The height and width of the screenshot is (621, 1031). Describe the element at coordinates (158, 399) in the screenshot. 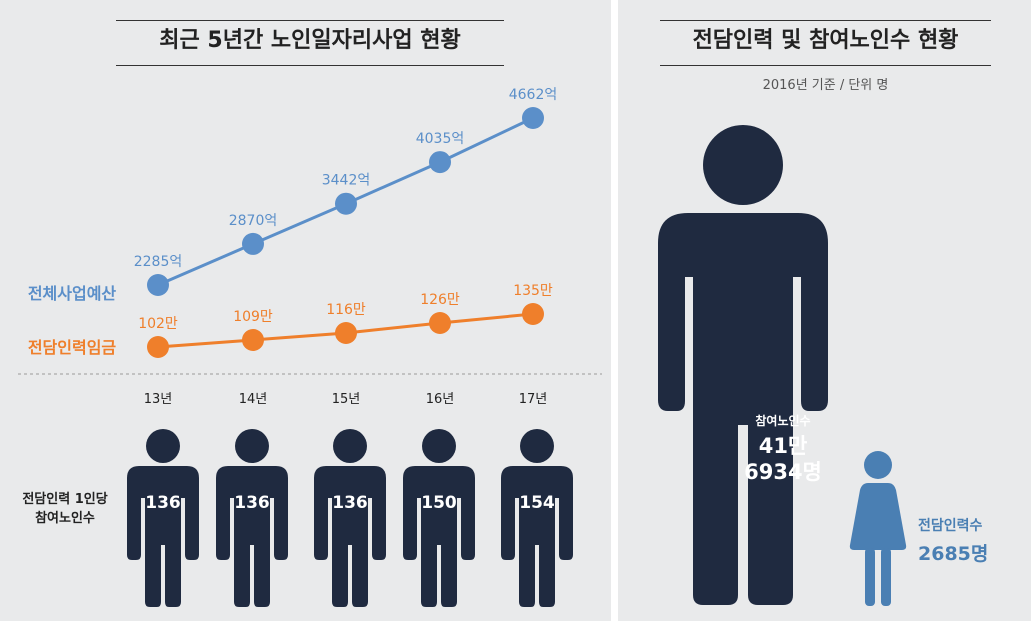

I see `x-tick-label: 13년` at that location.